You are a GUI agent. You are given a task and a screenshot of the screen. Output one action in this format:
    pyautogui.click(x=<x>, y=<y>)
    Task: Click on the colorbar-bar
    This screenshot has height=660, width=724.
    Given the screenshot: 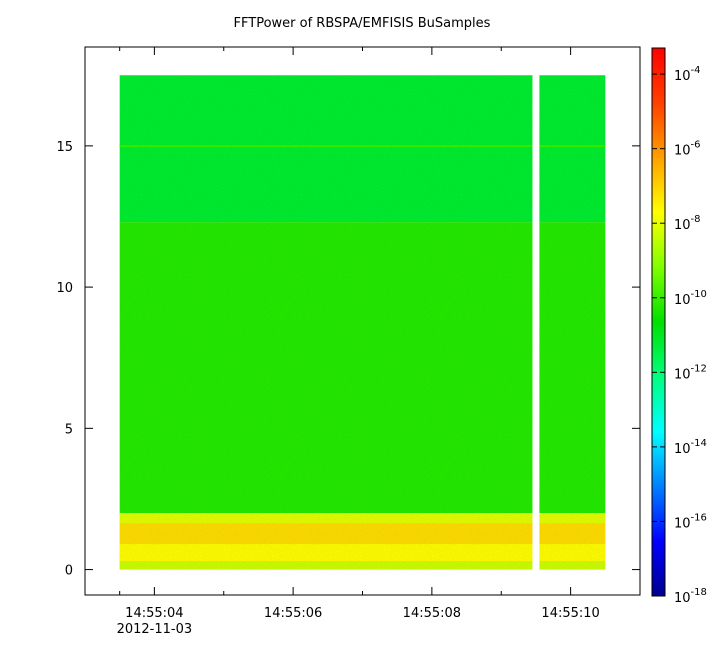 What is the action you would take?
    pyautogui.click(x=658, y=322)
    